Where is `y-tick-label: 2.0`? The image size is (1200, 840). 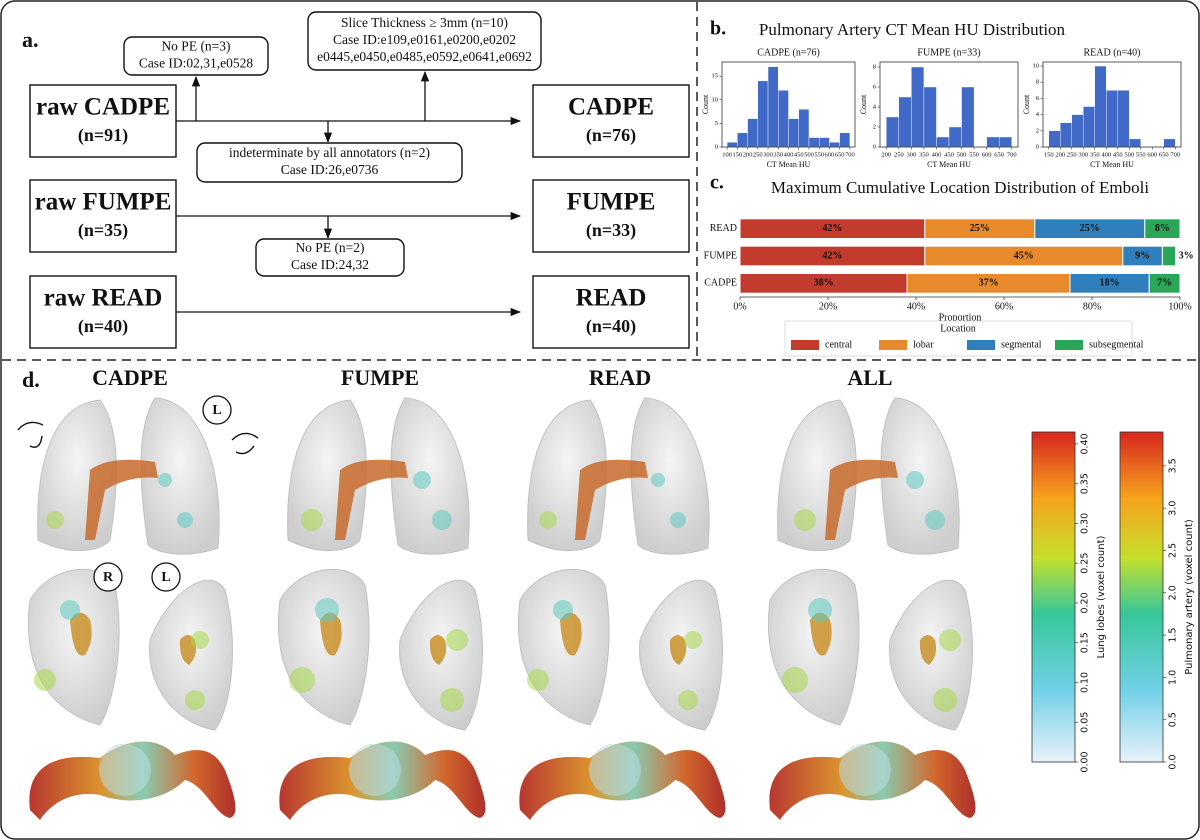
y-tick-label: 2.0 is located at coordinates (1173, 592).